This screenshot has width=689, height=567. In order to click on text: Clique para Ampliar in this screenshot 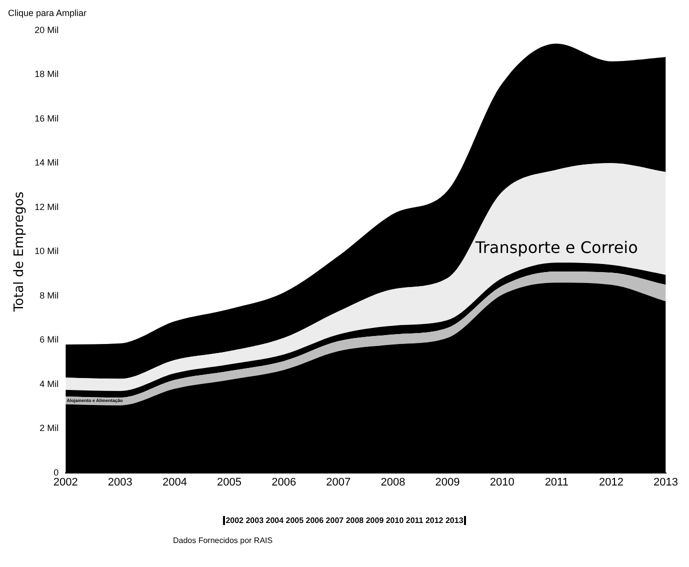, I will do `click(48, 14)`.